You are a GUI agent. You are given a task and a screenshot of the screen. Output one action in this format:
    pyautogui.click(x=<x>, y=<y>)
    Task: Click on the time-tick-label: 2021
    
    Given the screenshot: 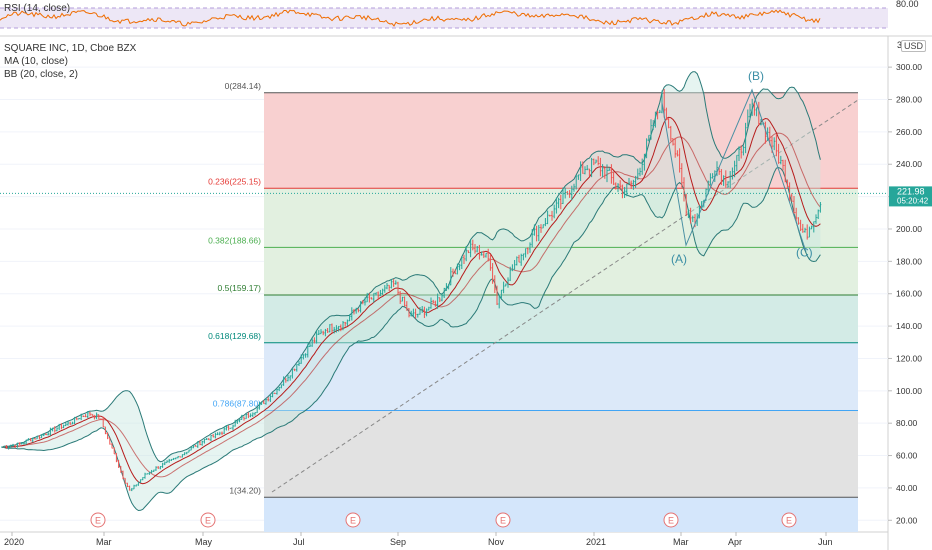 What is the action you would take?
    pyautogui.click(x=596, y=542)
    